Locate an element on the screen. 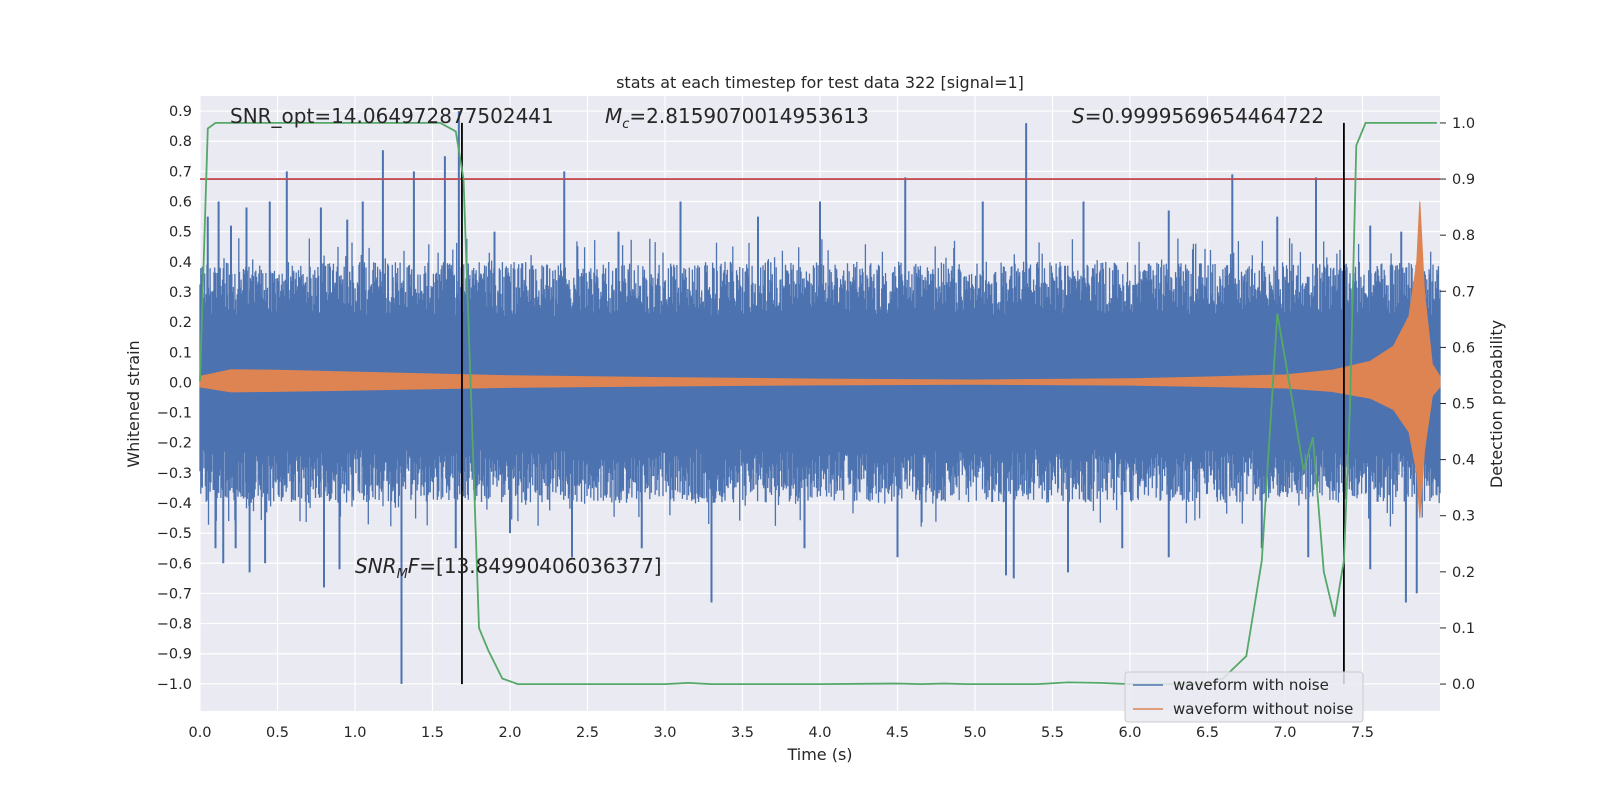  snr-mf-symbol: SNR is located at coordinates (376, 566).